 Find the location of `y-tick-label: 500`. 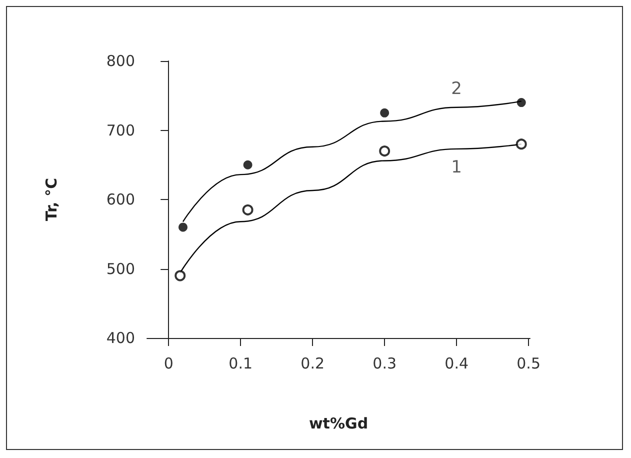

y-tick-label: 500 is located at coordinates (120, 269).